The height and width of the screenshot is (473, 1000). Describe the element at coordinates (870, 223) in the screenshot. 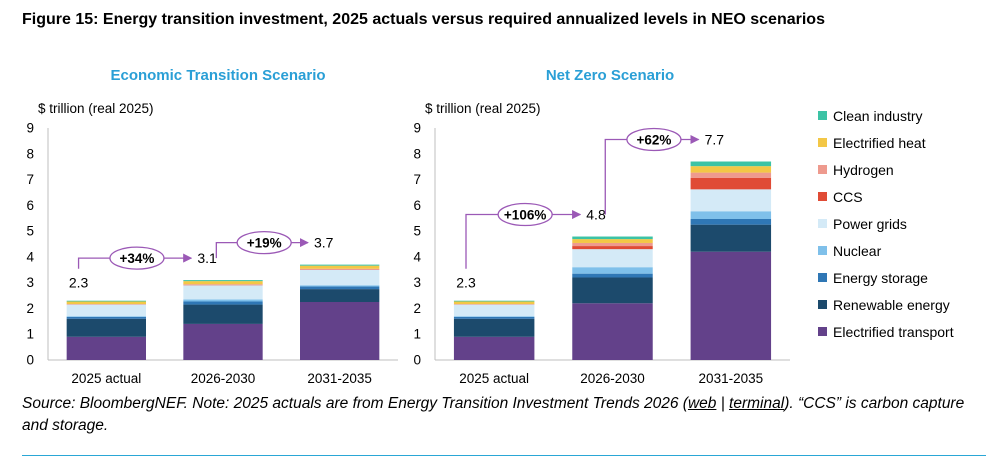

I see `legend-label: Power grids` at that location.